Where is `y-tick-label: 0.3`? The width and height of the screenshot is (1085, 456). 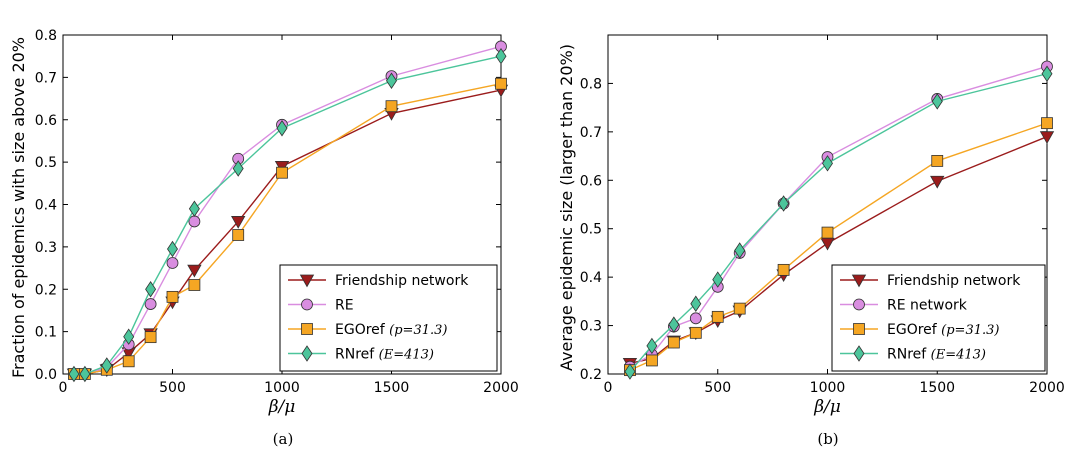 y-tick-label: 0.3 is located at coordinates (46, 248).